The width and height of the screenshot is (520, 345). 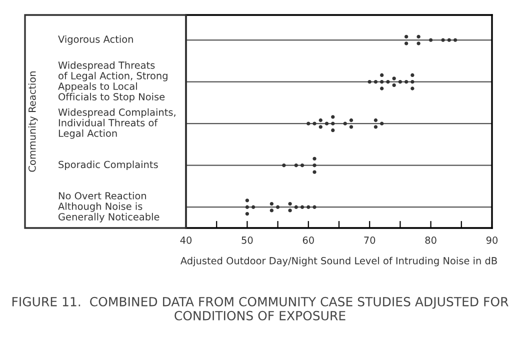 I want to click on y-tick-label: Widespread Threats of Legal Action, Strong Appeals to Local Officials to Stop Noise, so click(x=113, y=81).